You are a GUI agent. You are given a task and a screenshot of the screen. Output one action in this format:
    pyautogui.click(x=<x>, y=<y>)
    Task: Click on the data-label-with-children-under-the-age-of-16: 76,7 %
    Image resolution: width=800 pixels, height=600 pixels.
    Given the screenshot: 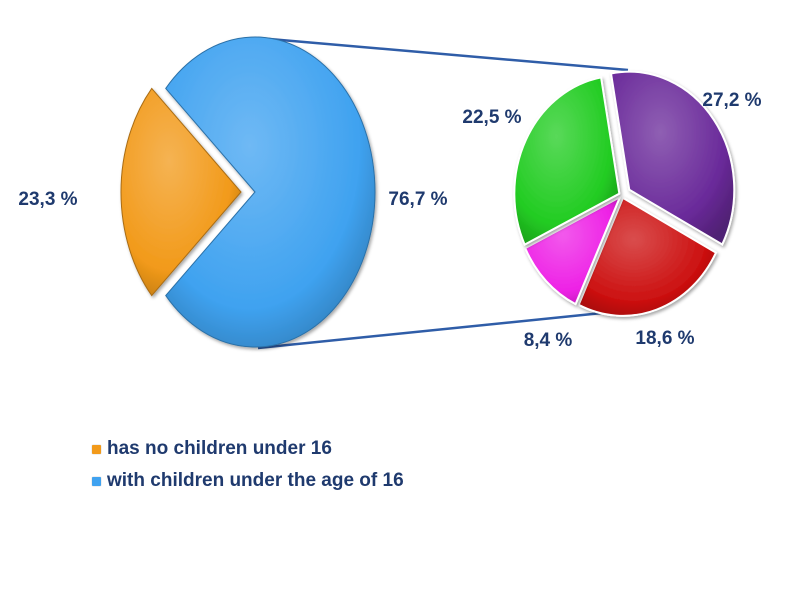 What is the action you would take?
    pyautogui.click(x=417, y=199)
    